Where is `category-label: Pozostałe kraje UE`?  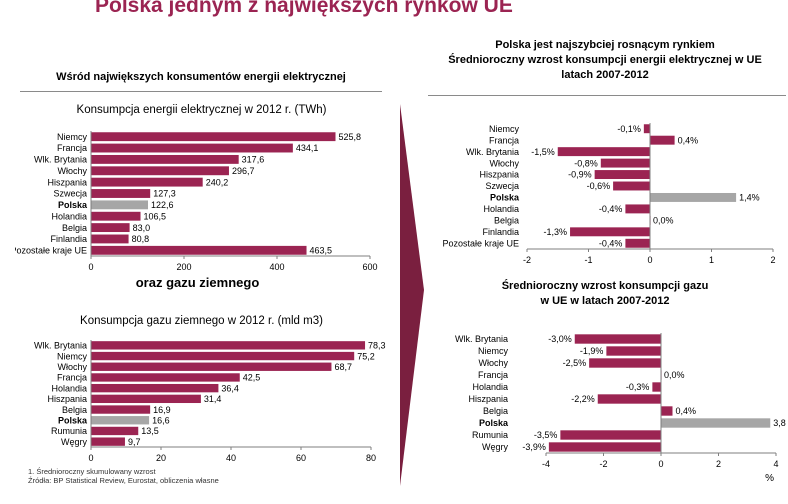 category-label: Pozostałe kraje UE is located at coordinates (480, 243).